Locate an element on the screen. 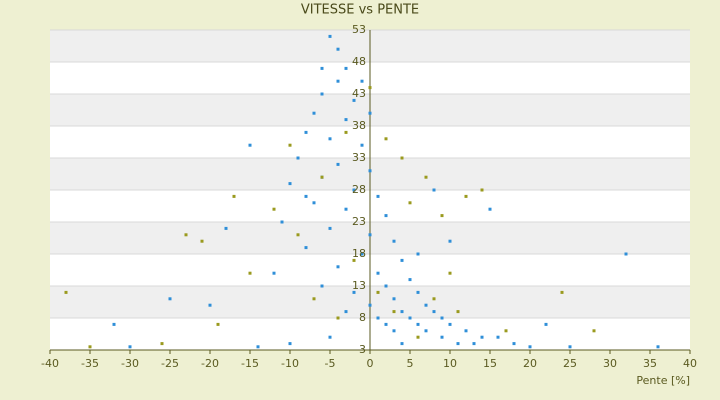 This screenshot has width=720, height=400. y-tick-label: 3 is located at coordinates (362, 349).